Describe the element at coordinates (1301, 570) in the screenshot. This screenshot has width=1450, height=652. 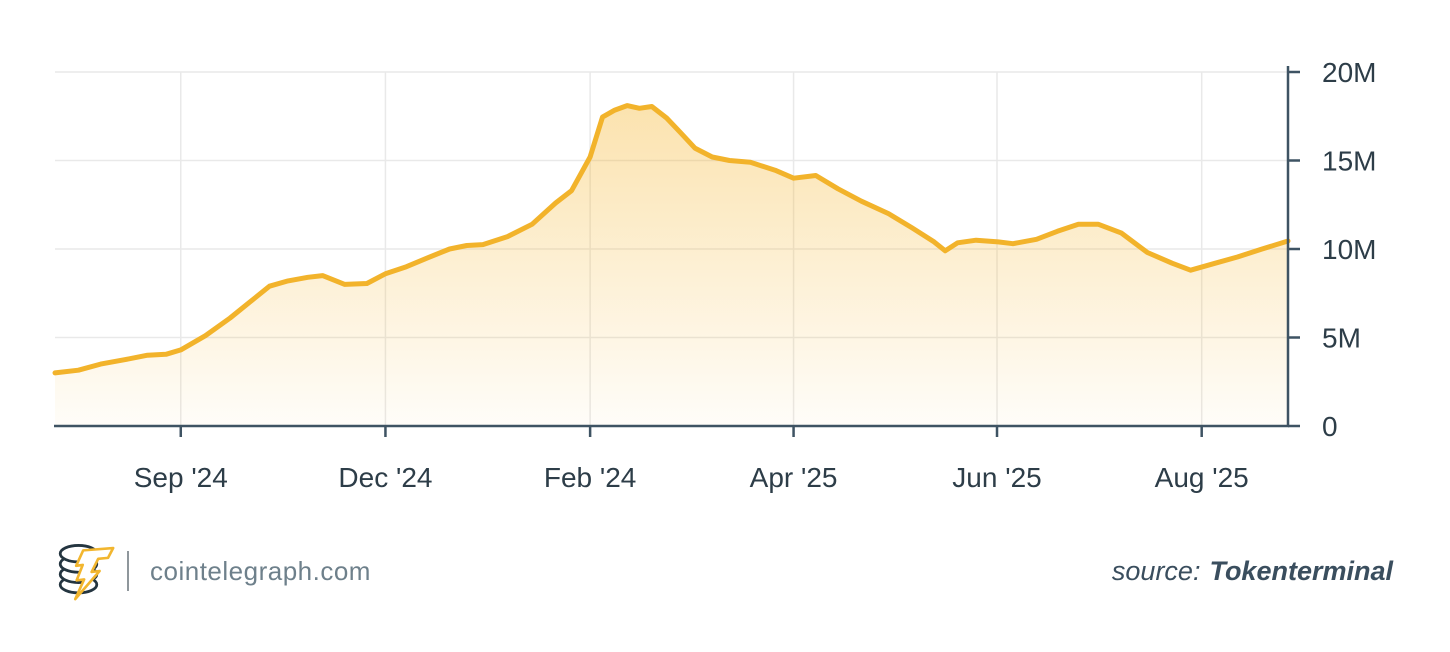
I see `source-value: Tokenterminal` at that location.